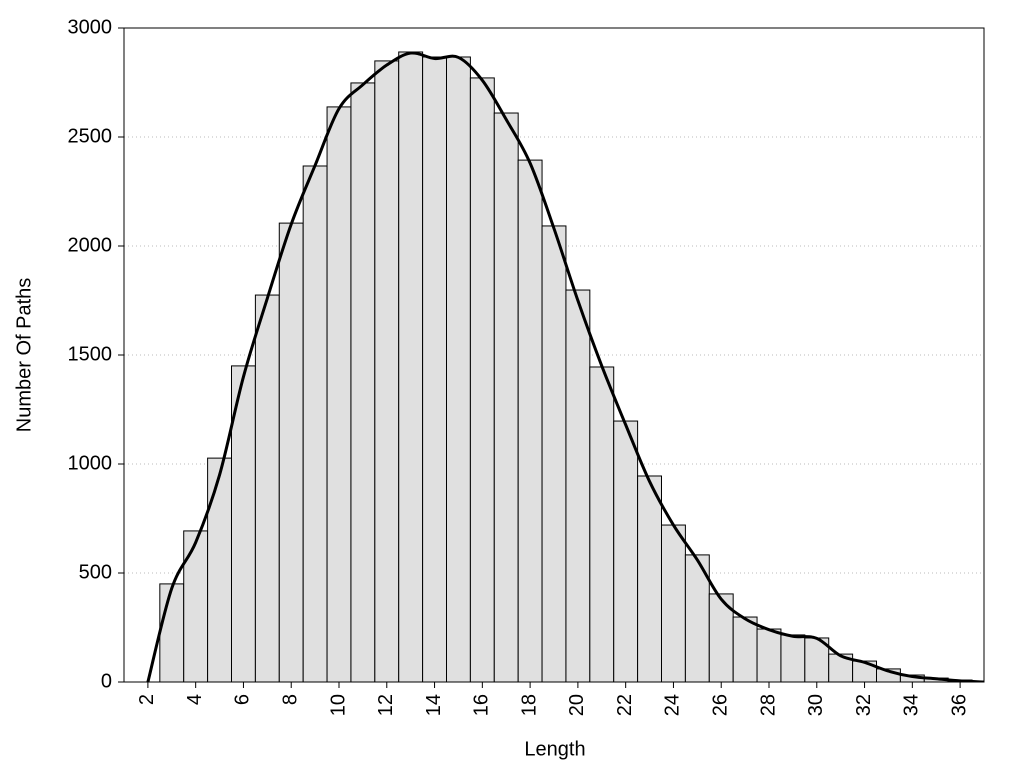 The width and height of the screenshot is (1024, 768). Describe the element at coordinates (482, 705) in the screenshot. I see `x-tick-label: 16` at that location.